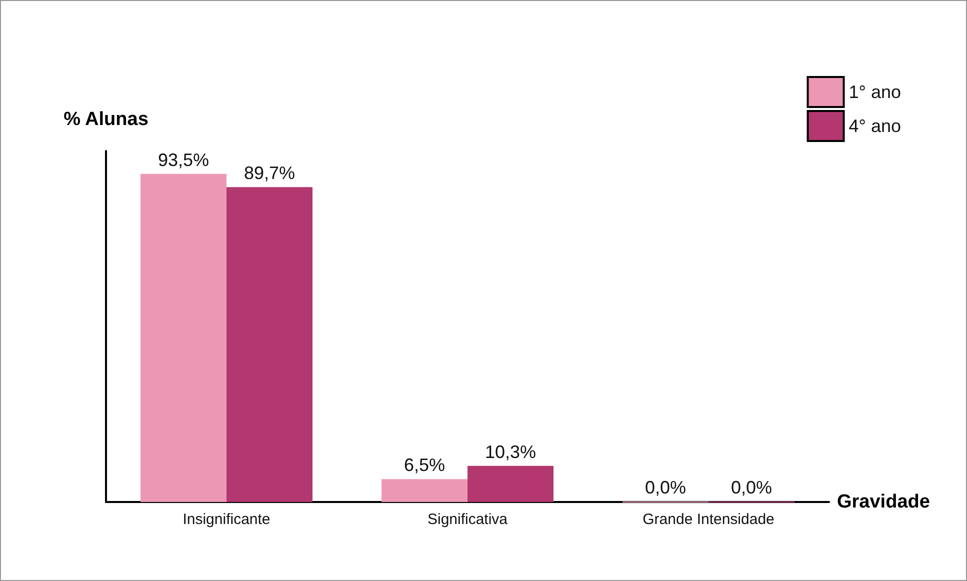 This screenshot has height=581, width=967. What do you see at coordinates (875, 92) in the screenshot?
I see `legend-label: 1° ano` at bounding box center [875, 92].